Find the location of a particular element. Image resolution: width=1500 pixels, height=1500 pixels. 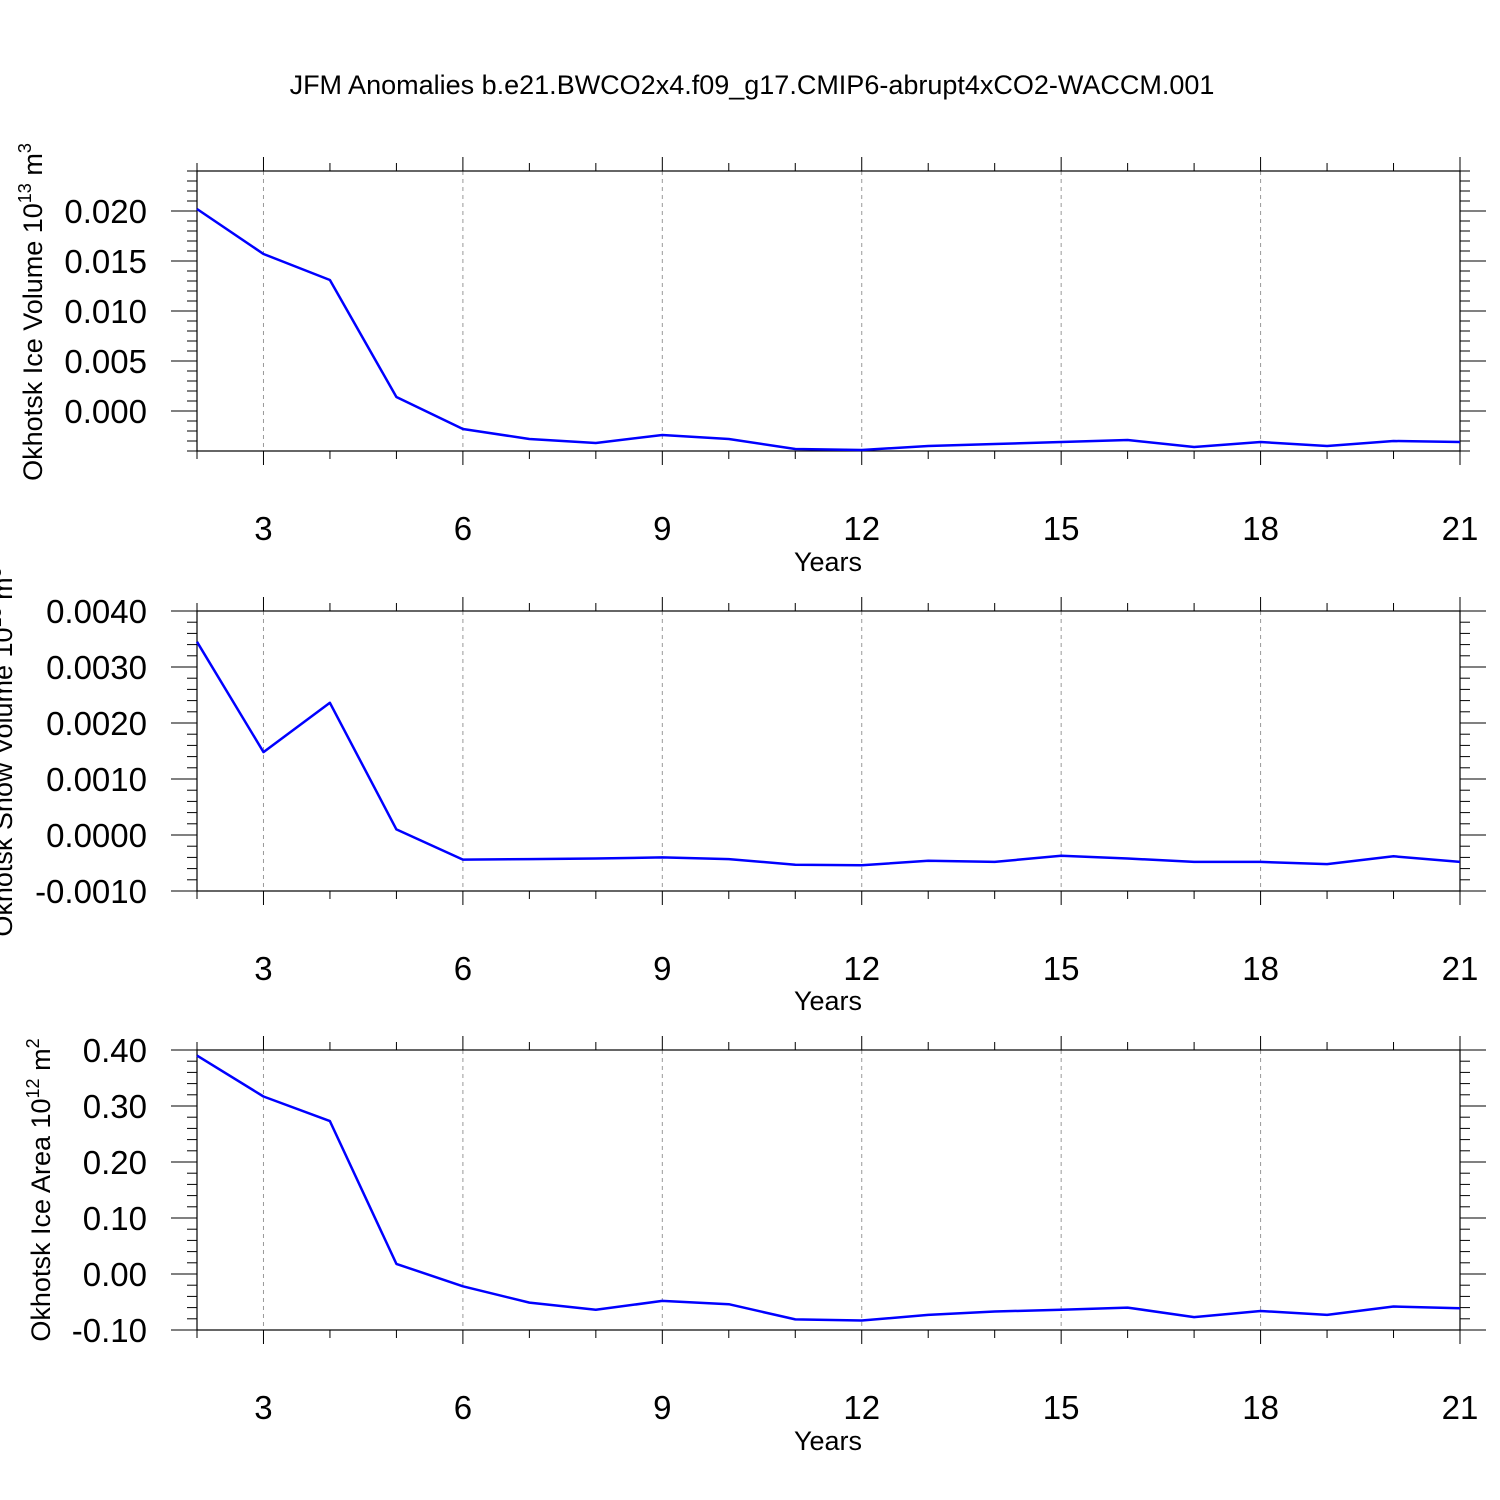

y-tick-label-ice-volume: 0.010 is located at coordinates (105, 311).